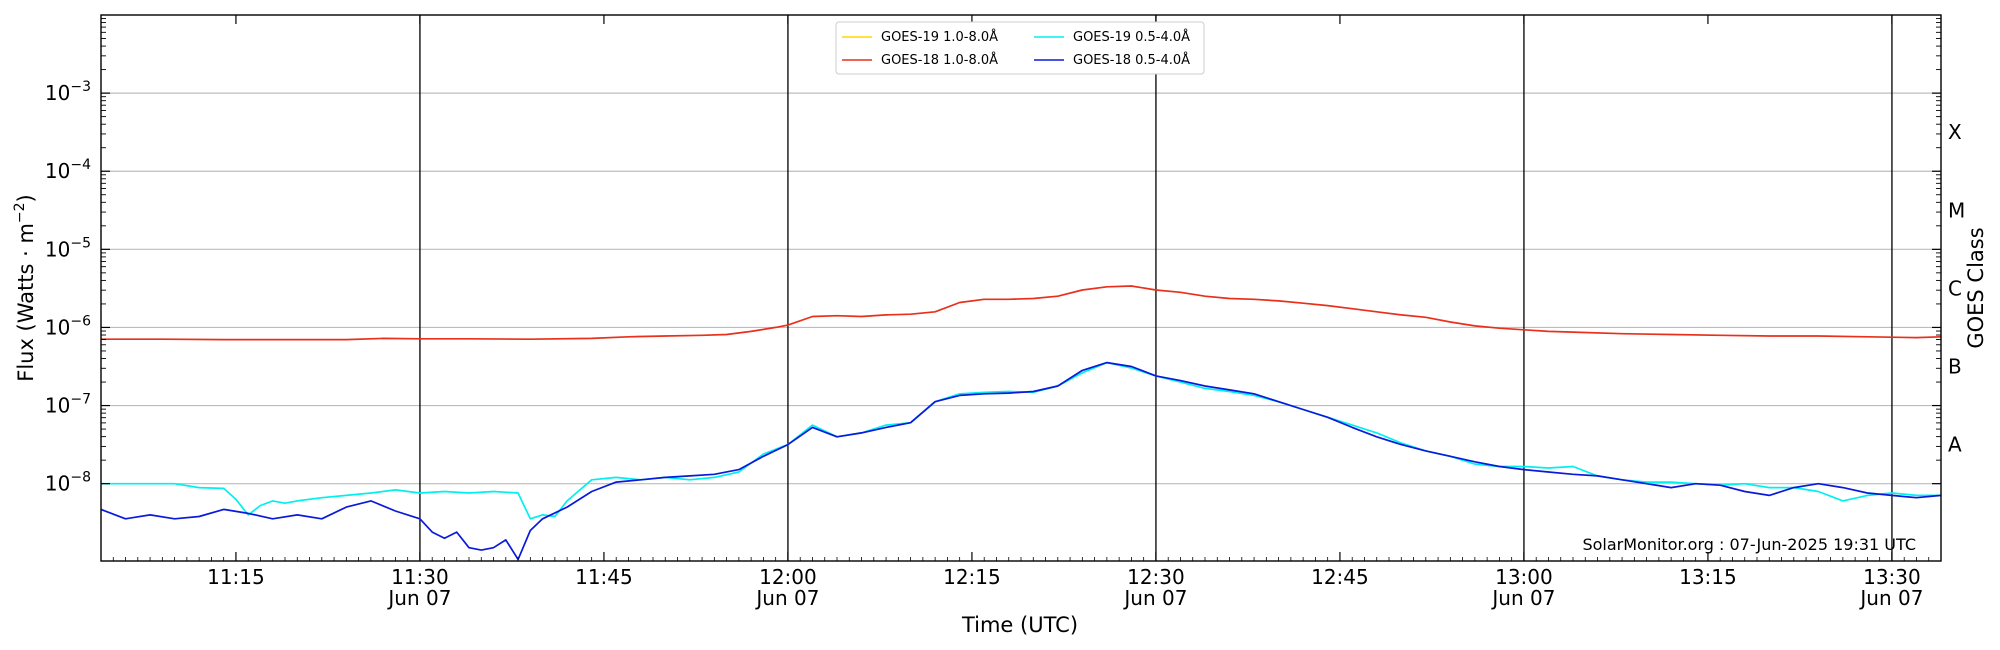  I want to click on y-tick-label-1: 10⁻⁷, so click(68, 405).